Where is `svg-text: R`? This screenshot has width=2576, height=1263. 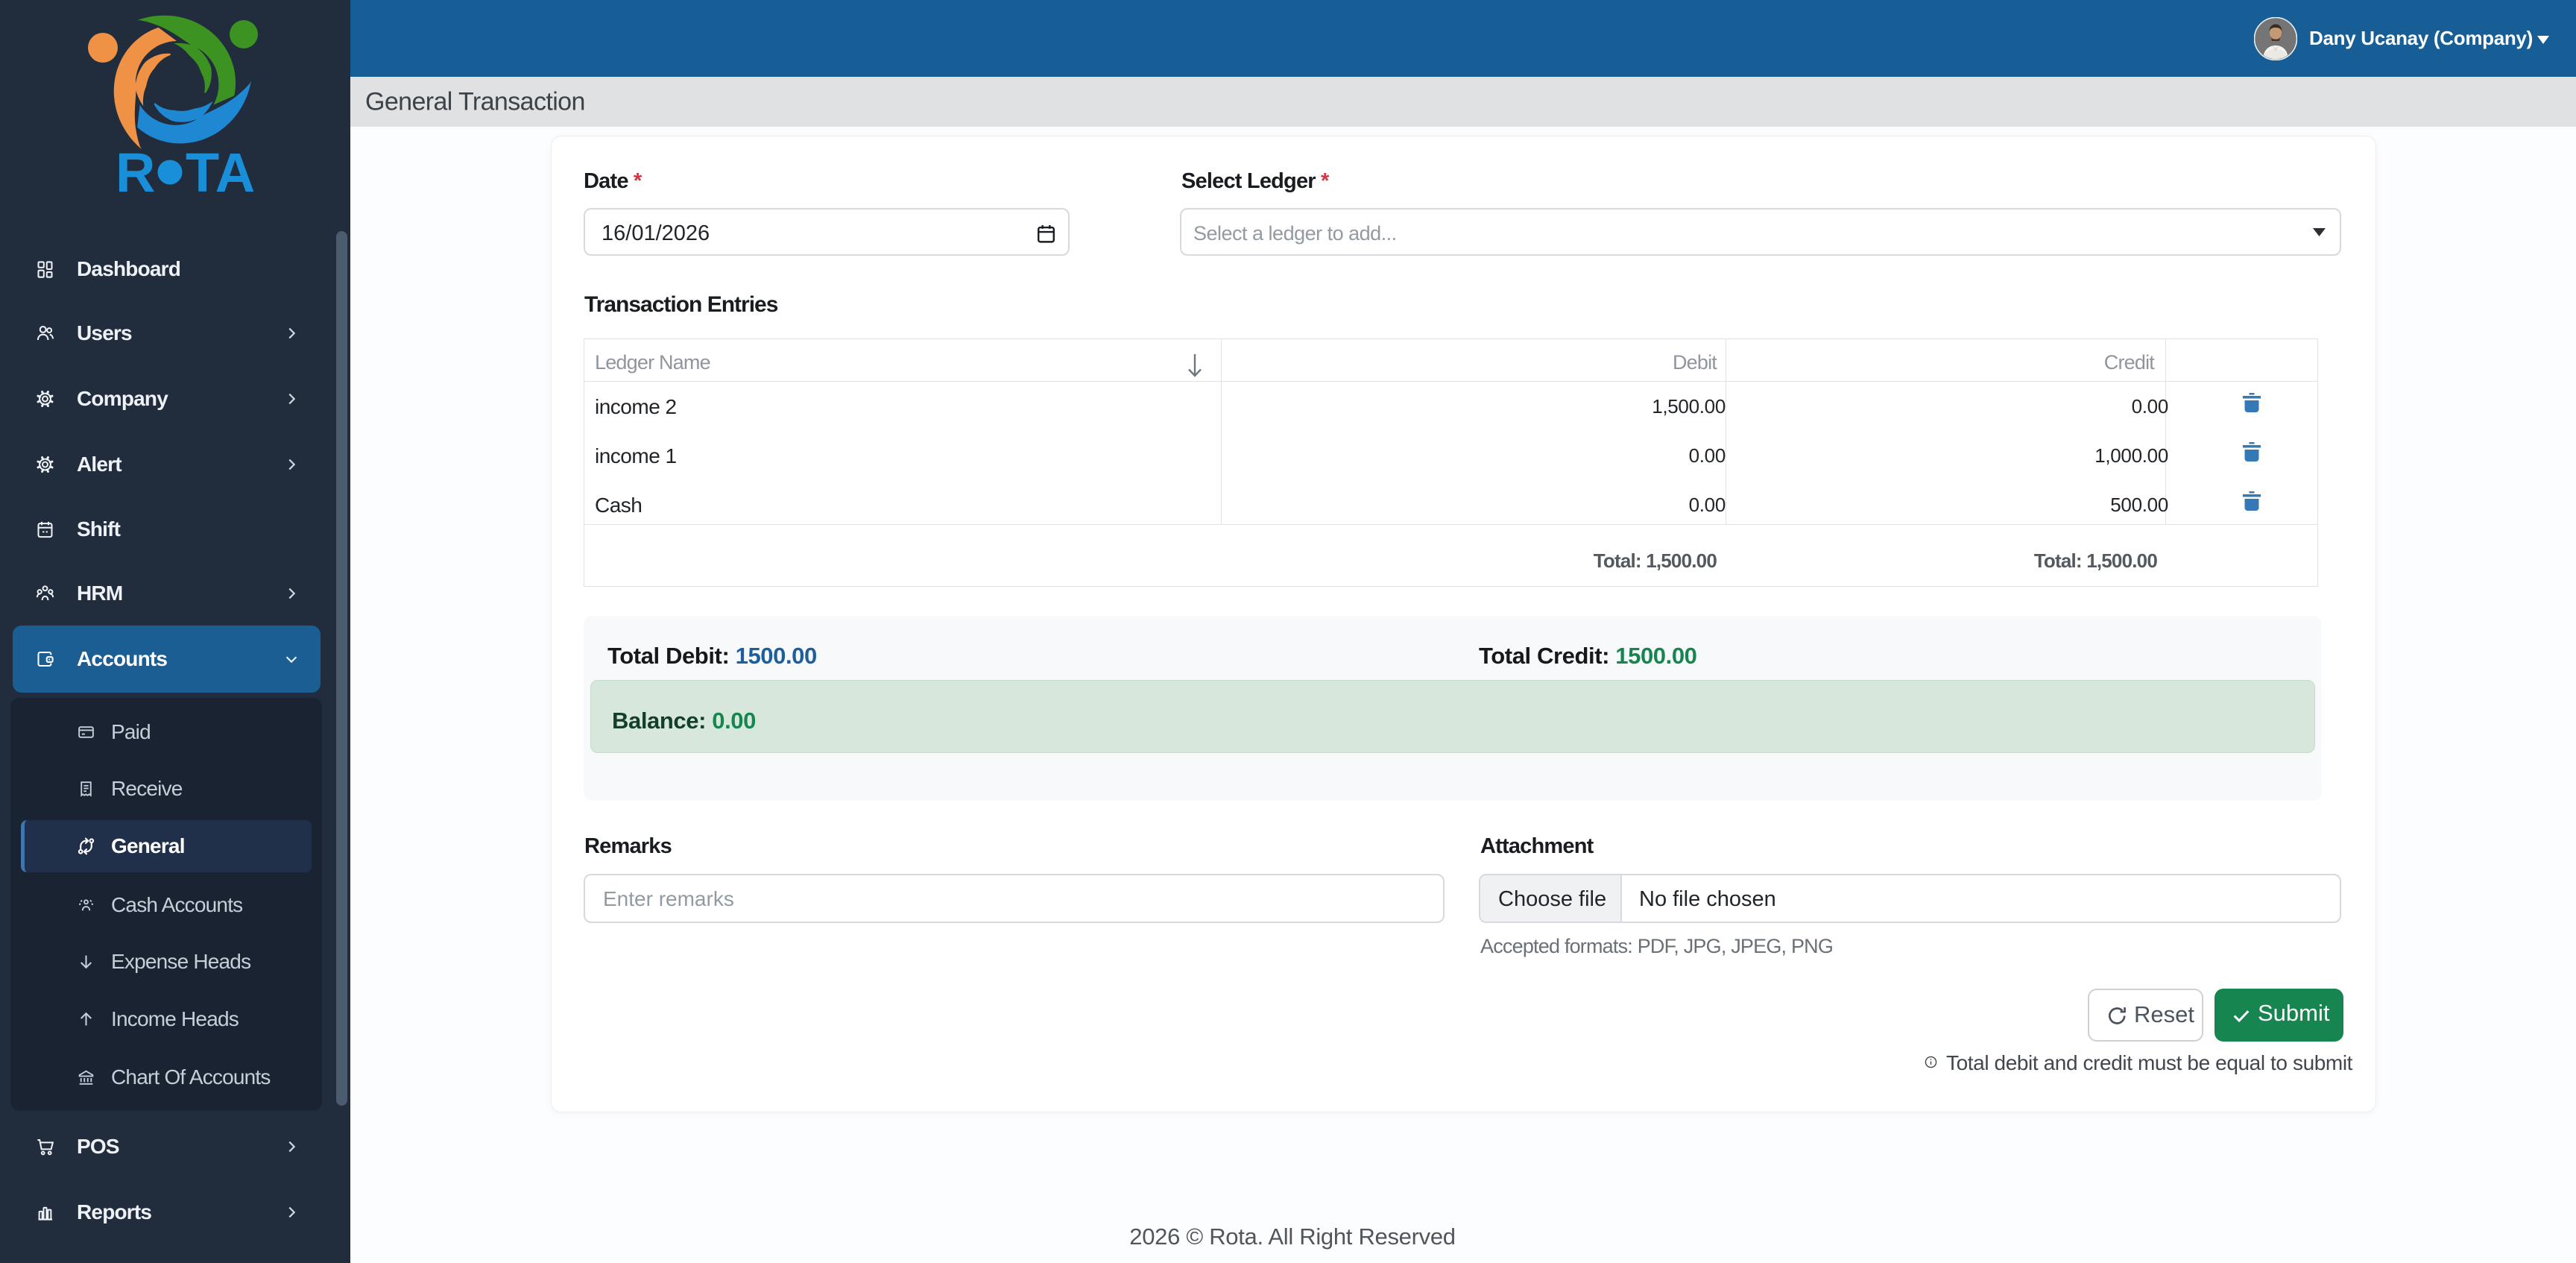
svg-text: R is located at coordinates (135, 173).